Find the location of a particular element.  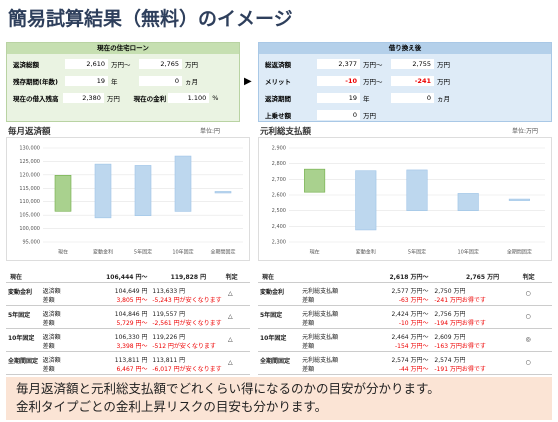

pay-low: 2,424 万円～ is located at coordinates (410, 314).